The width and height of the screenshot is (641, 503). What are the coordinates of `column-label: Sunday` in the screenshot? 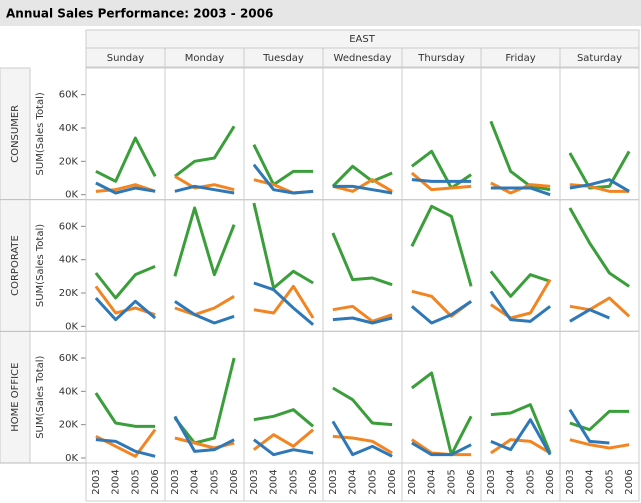 It's located at (125, 58).